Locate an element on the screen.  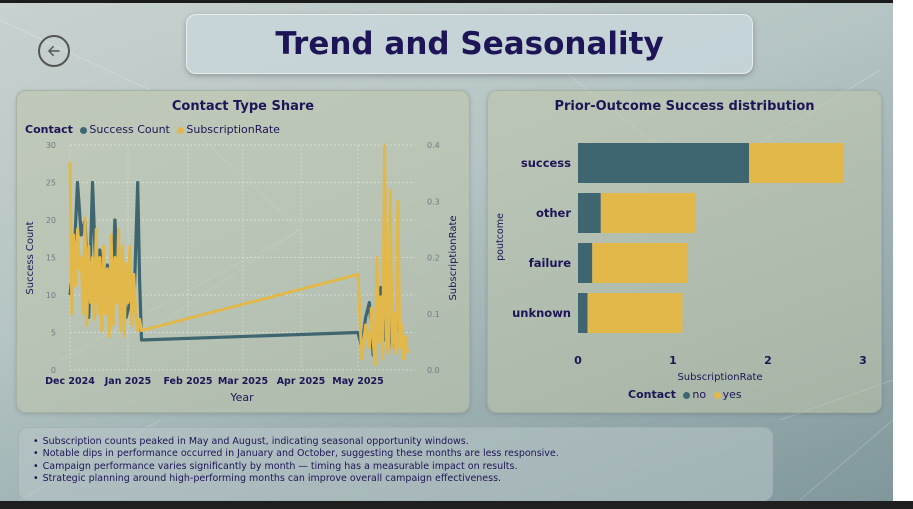
y-tick-label: 10 is located at coordinates (51, 295).